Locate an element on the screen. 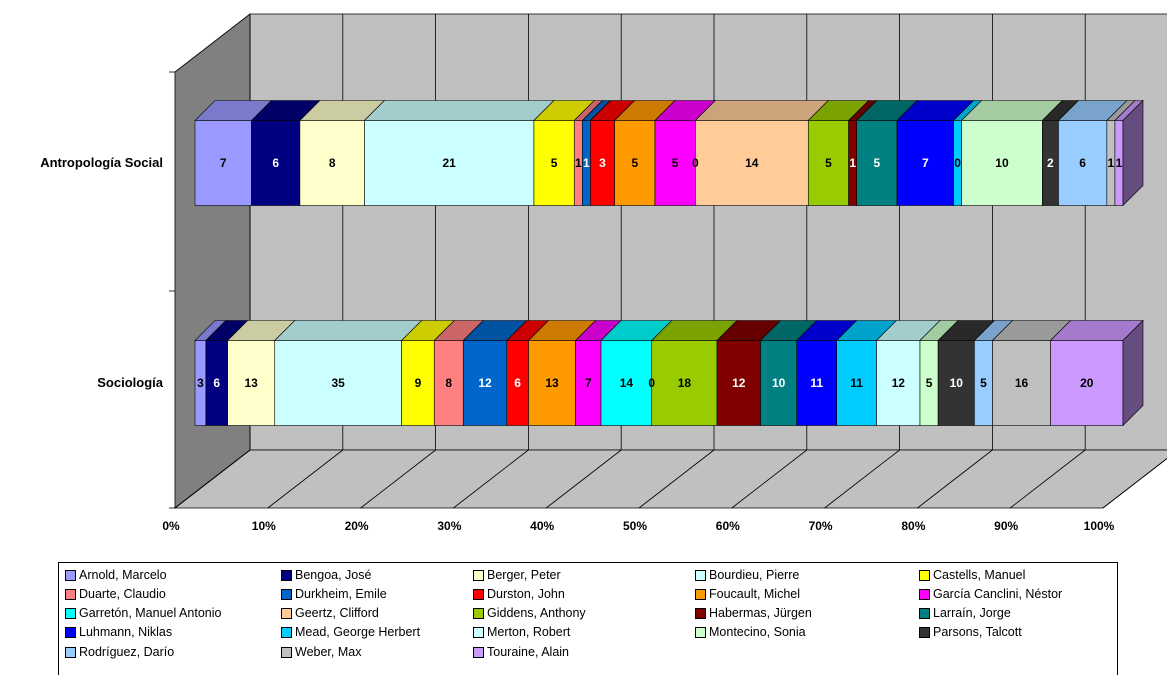 Image resolution: width=1167 pixels, height=675 pixels. x-tick-label: 40% is located at coordinates (542, 526).